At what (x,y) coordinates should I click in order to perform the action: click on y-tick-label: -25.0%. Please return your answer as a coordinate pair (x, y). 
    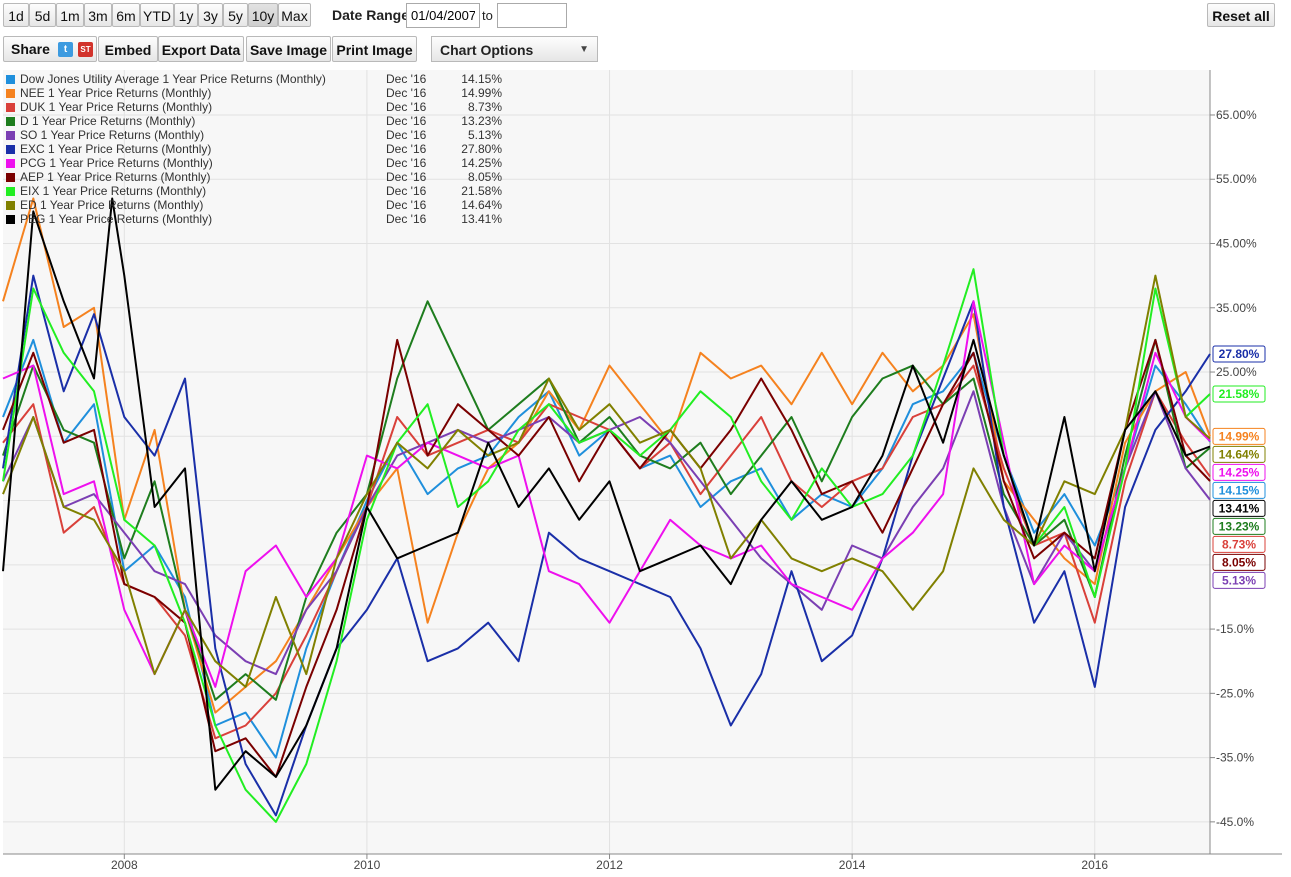
    Looking at the image, I should click on (1235, 693).